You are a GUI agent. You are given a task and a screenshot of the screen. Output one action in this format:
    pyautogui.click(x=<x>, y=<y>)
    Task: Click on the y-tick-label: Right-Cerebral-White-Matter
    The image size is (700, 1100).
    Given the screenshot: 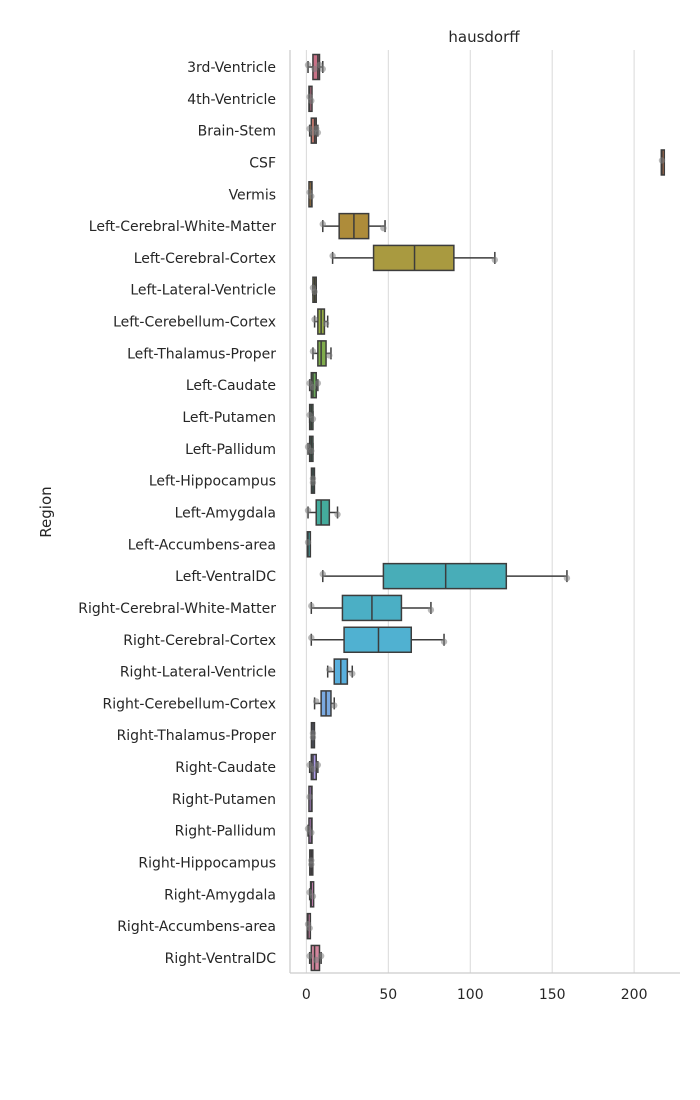 What is the action you would take?
    pyautogui.click(x=177, y=609)
    